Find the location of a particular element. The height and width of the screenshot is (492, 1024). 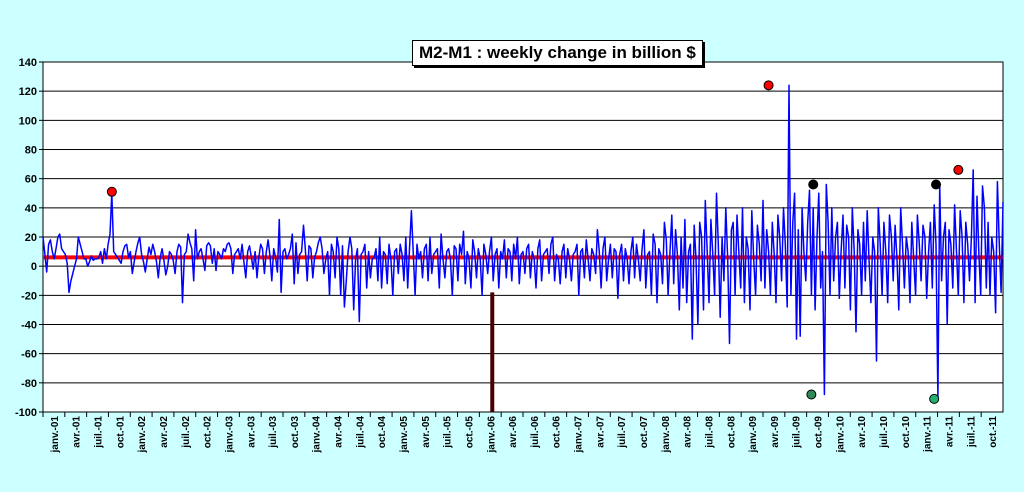

x-tick-label: oct.-08 is located at coordinates (731, 432).